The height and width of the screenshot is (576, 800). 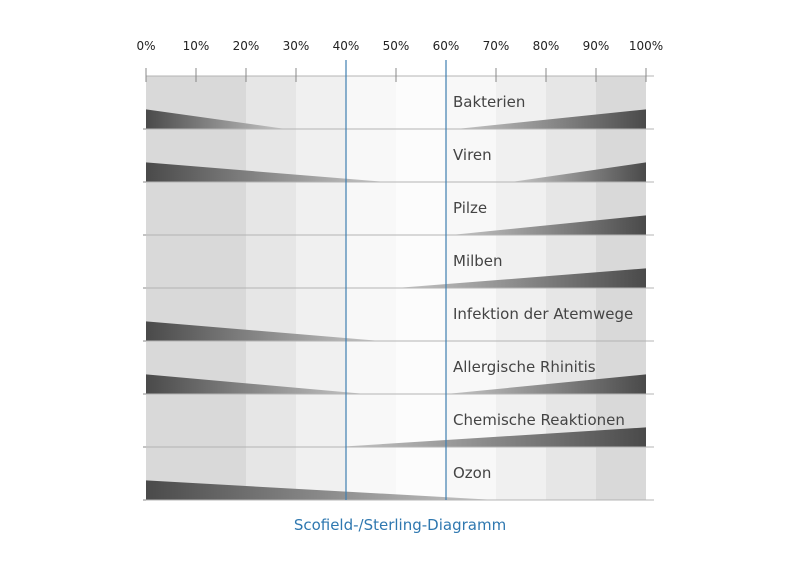 I want to click on axis-tick-label: 70%, so click(x=496, y=46).